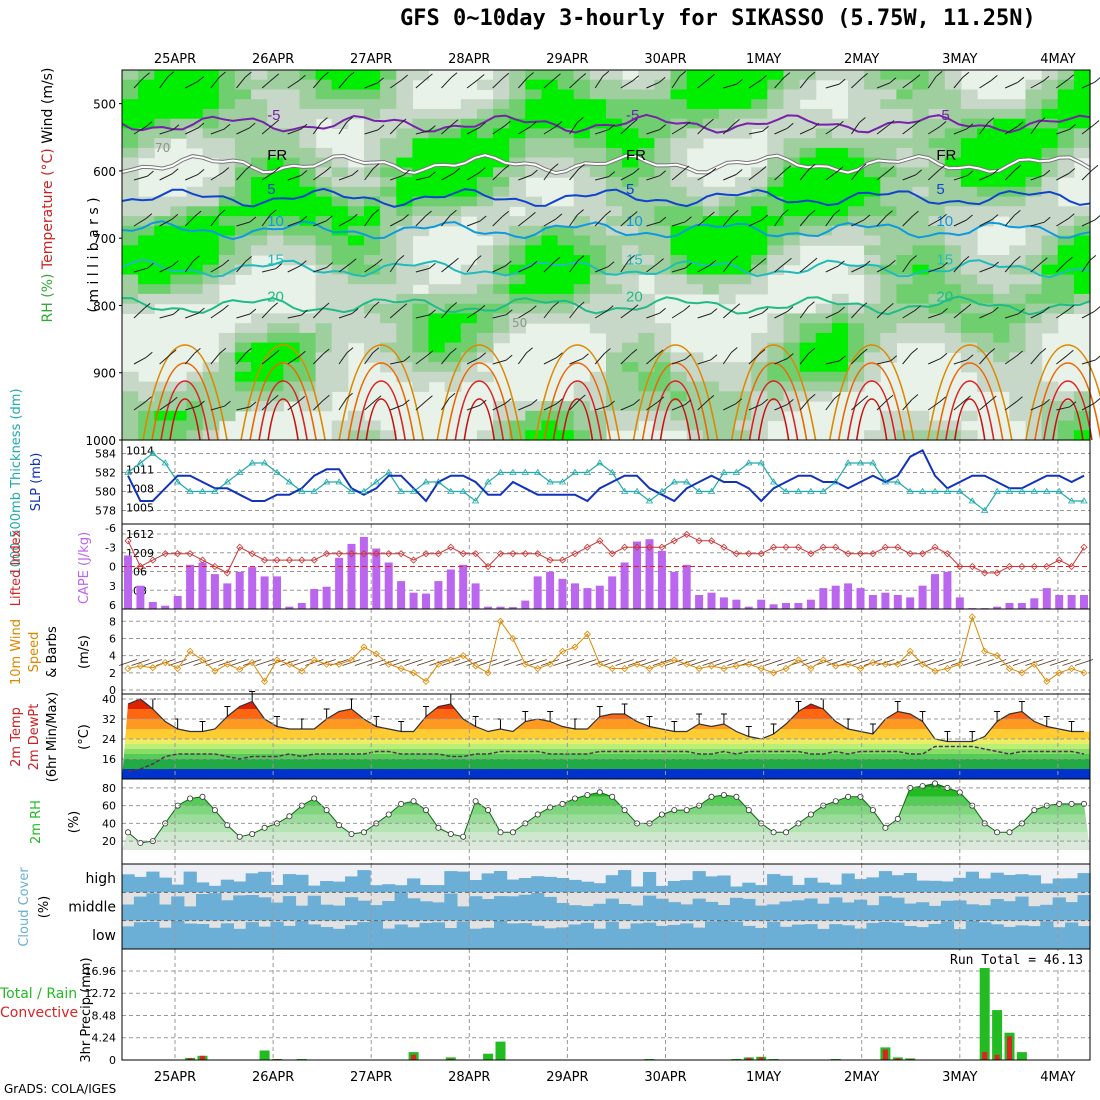 The height and width of the screenshot is (1100, 1100). I want to click on cape-bar, so click(910, 603).